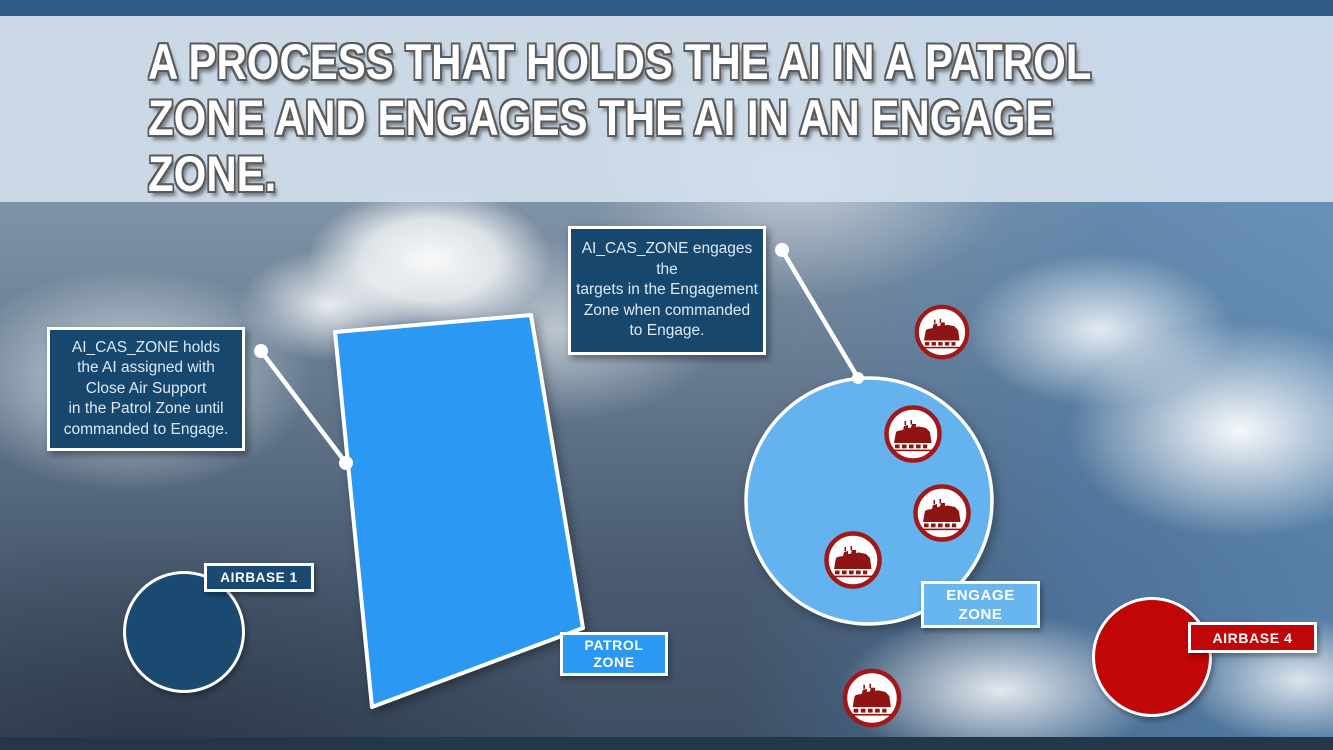 Image resolution: width=1333 pixels, height=750 pixels. I want to click on patrol-zone-shape, so click(459, 511).